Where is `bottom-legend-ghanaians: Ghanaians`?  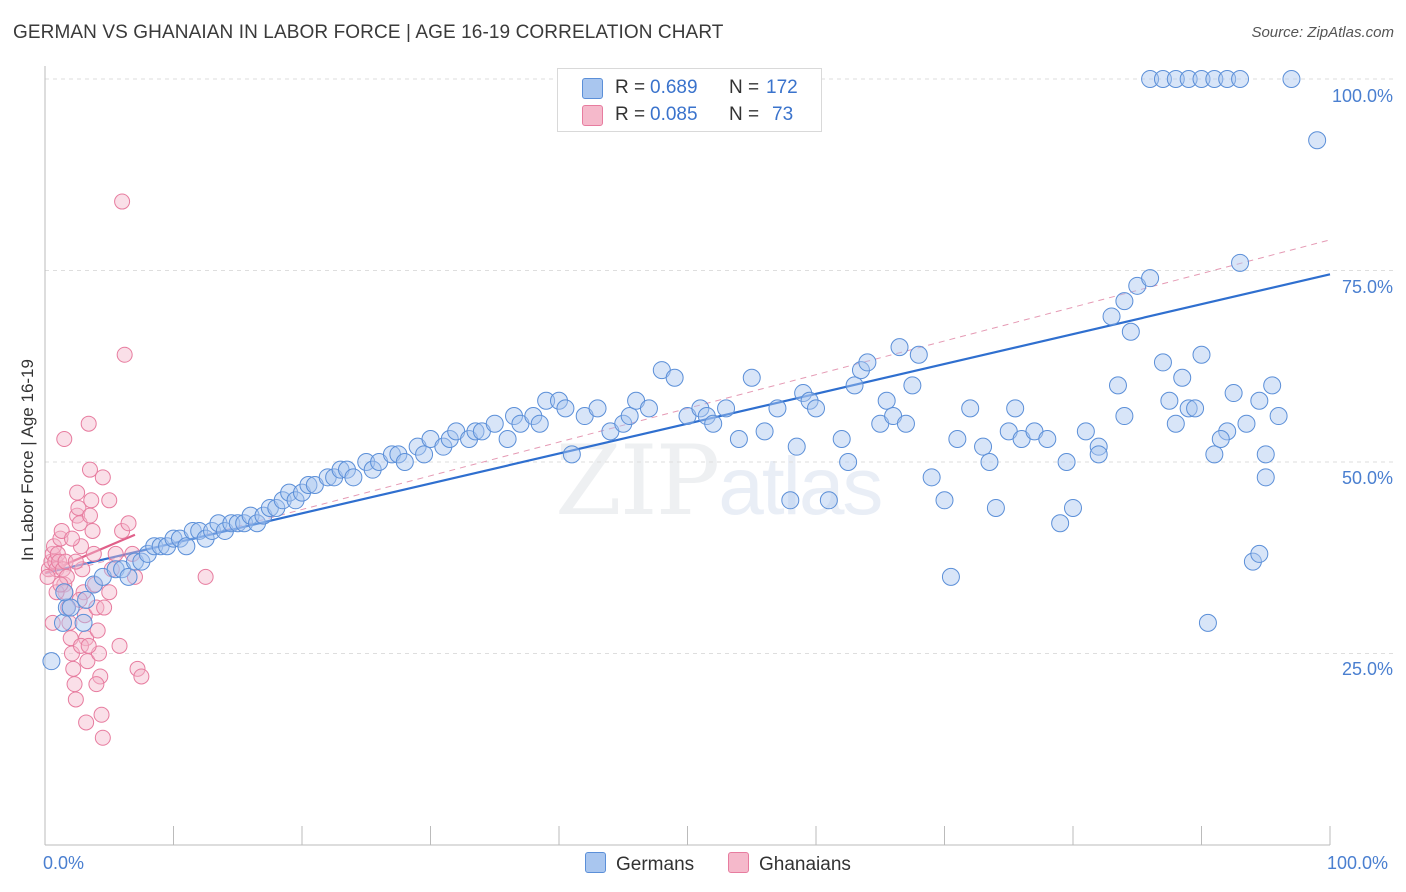
bottom-legend-ghanaians: Ghanaians is located at coordinates (789, 864).